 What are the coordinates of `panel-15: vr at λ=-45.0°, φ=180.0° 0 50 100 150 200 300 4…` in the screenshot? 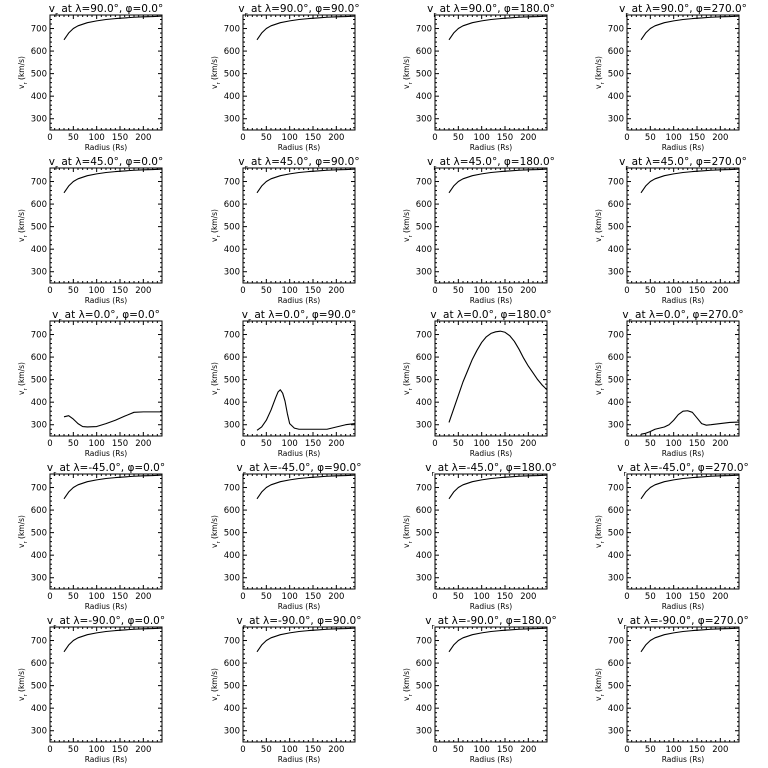 It's located at (479, 536).